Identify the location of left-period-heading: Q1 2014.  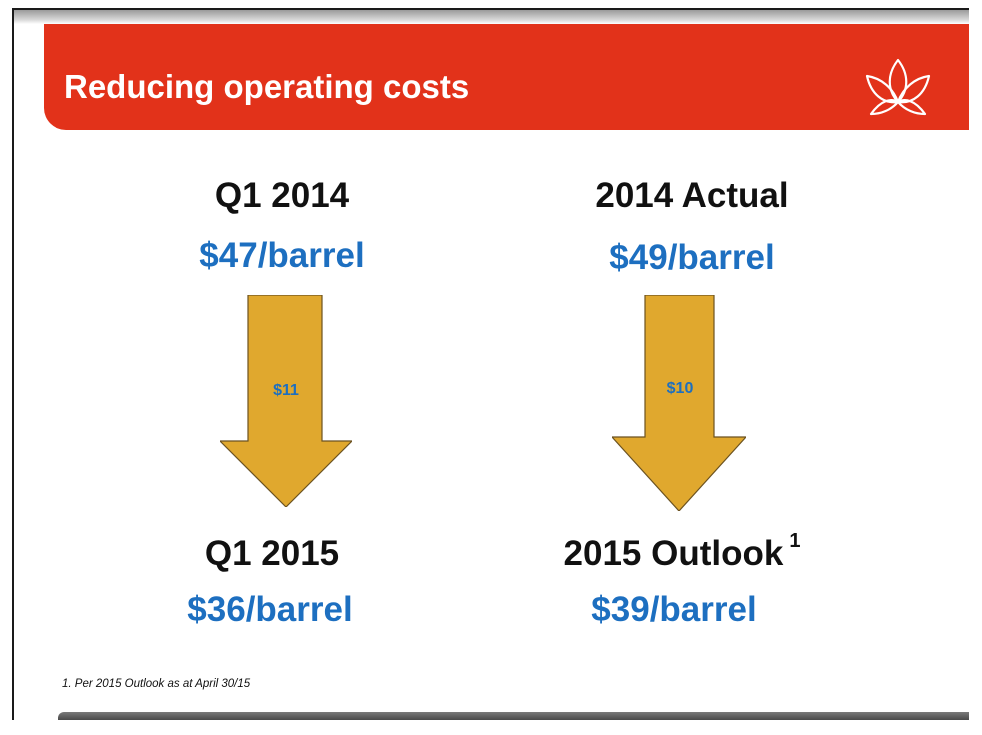
(282, 195).